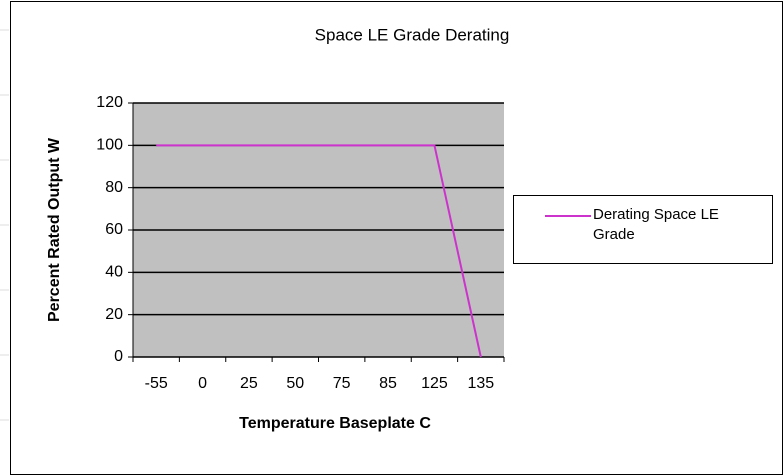 The height and width of the screenshot is (475, 784). I want to click on y-tick-label: 0, so click(118, 356).